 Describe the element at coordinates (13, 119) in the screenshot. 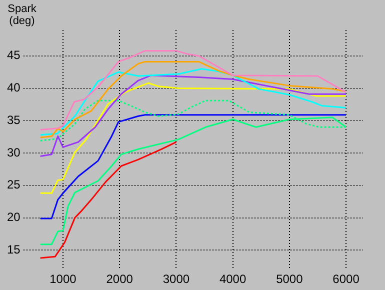

I see `y-tick-label: 35` at that location.